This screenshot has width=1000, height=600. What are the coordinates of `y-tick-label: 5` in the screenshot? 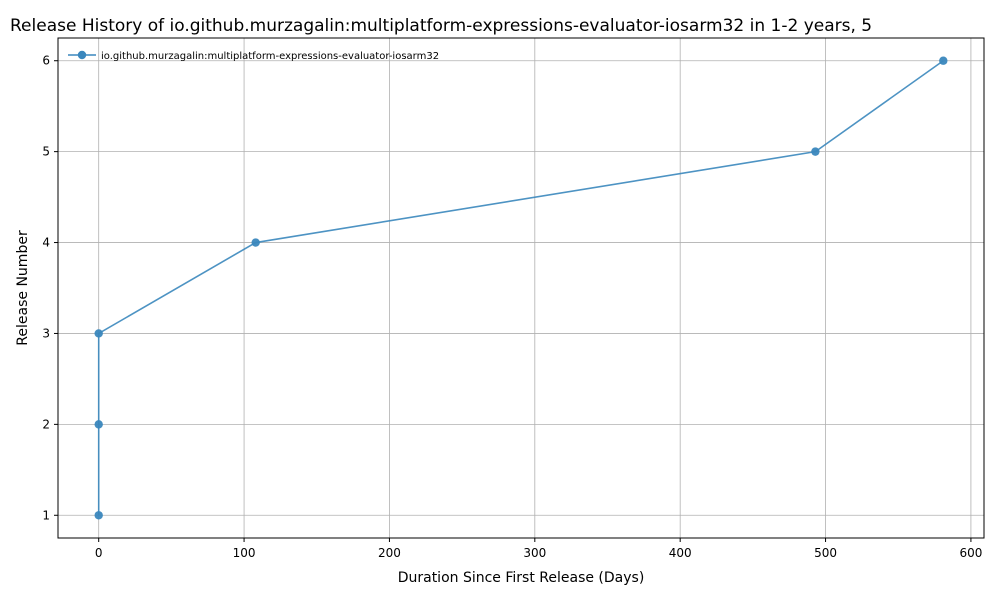 It's located at (46, 152).